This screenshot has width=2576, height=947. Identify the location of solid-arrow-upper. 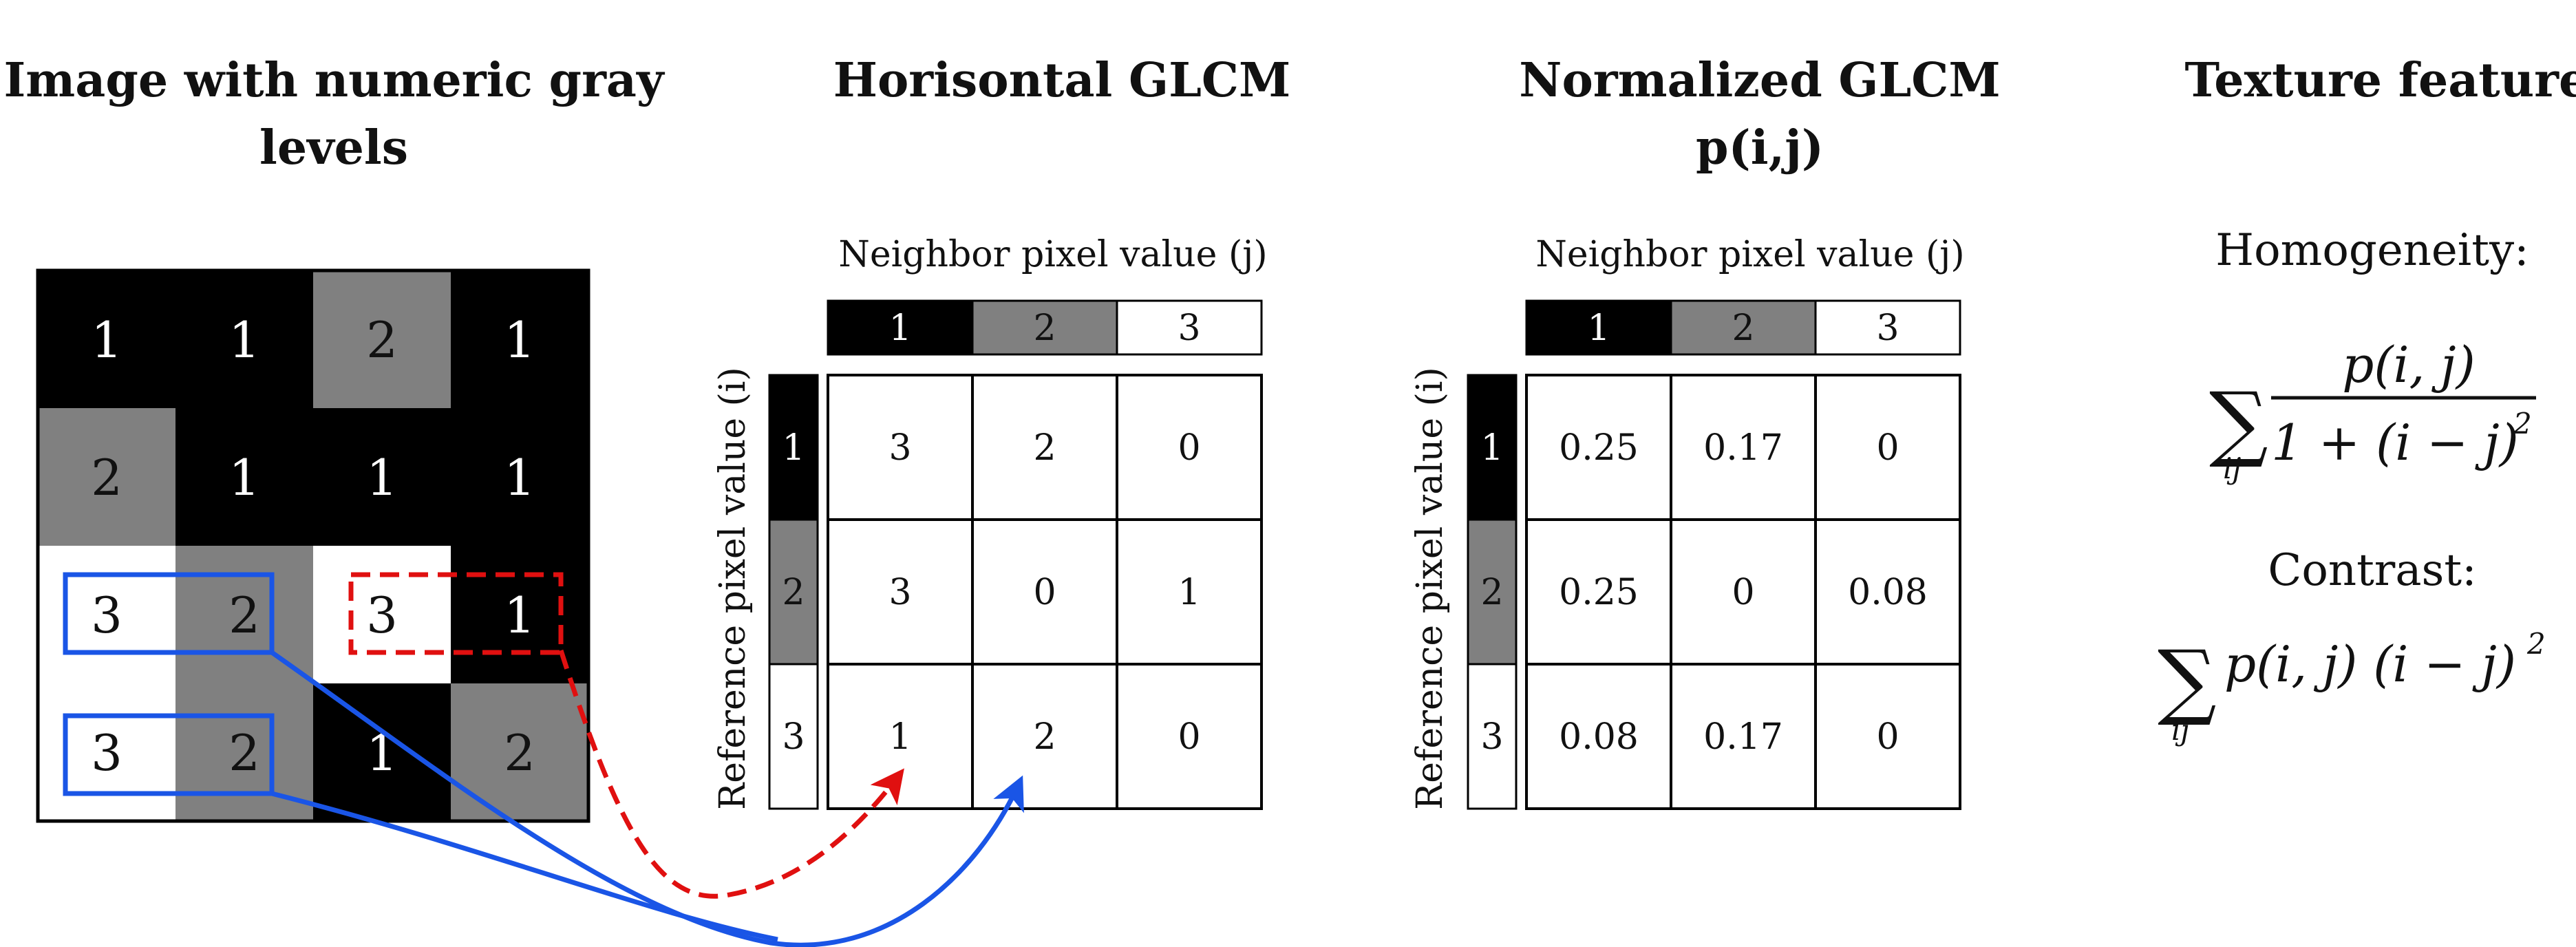
(647, 798).